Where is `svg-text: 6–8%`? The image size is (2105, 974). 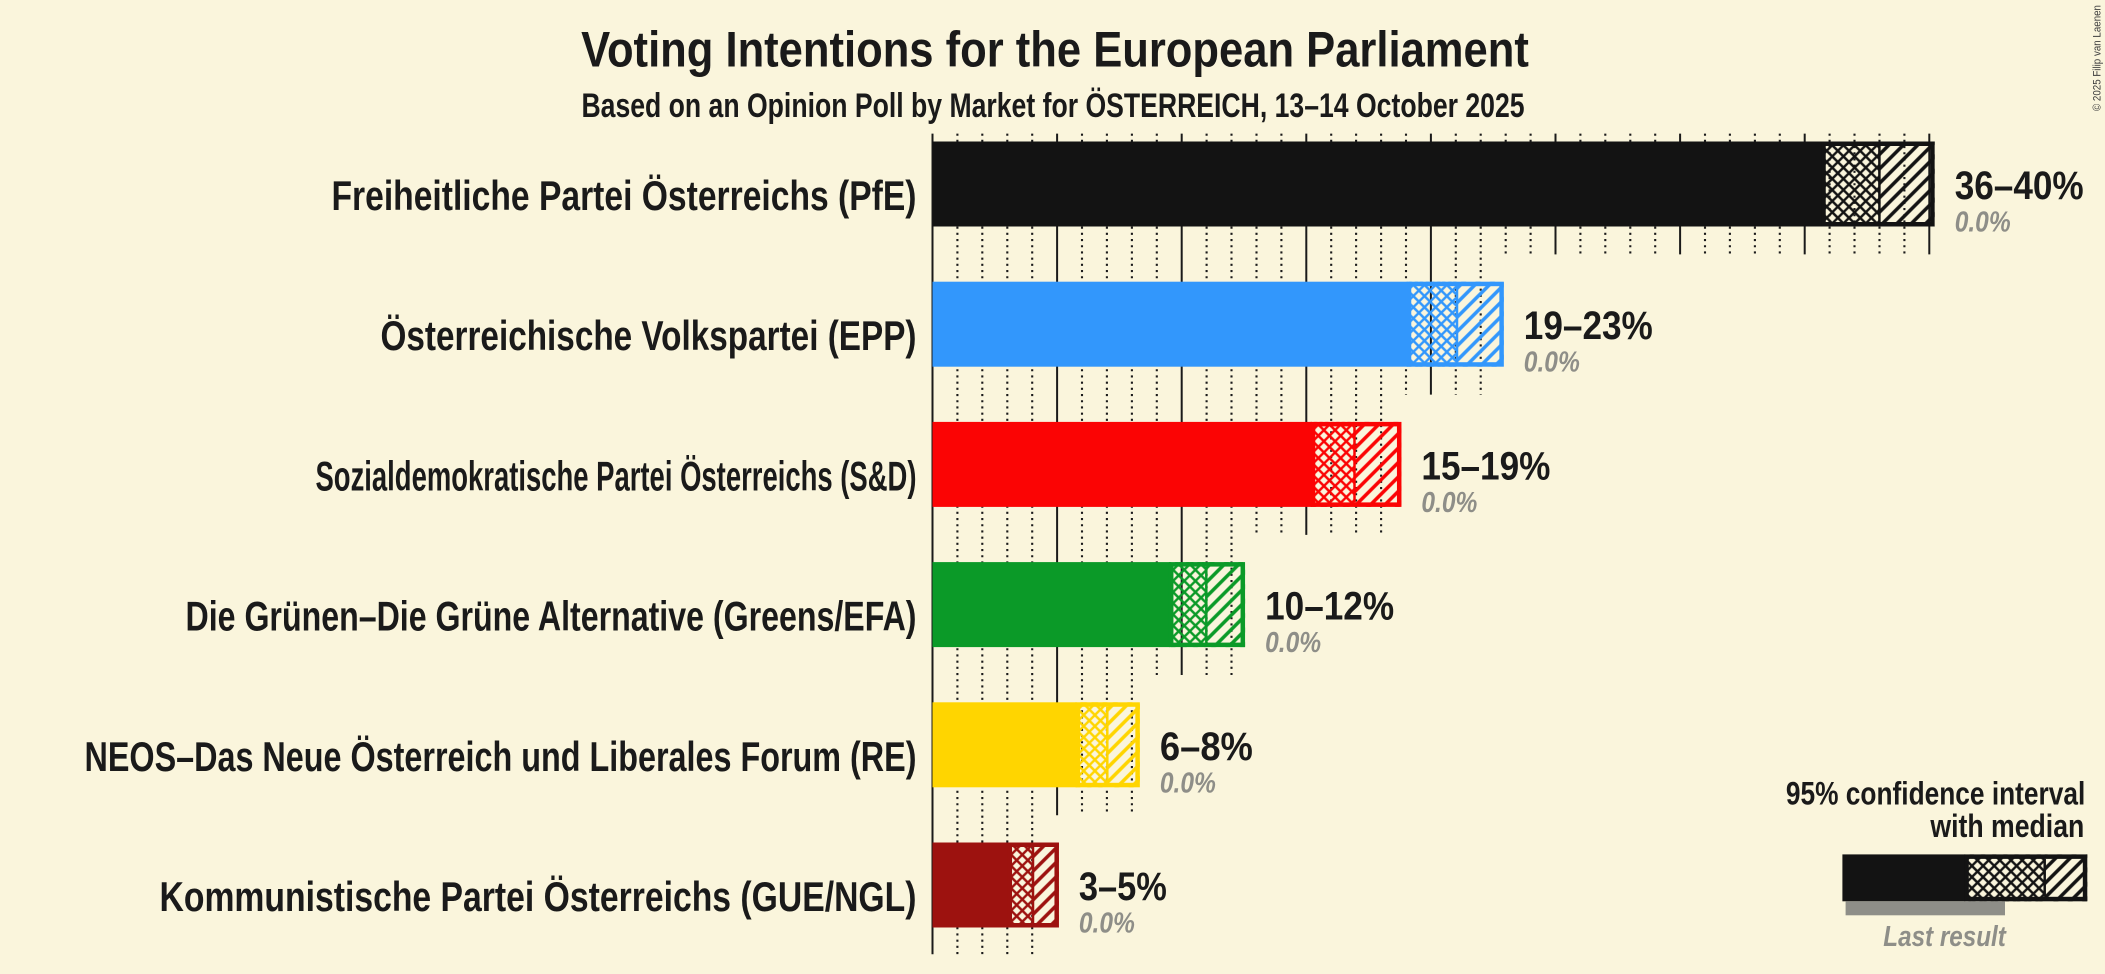
svg-text: 6–8% is located at coordinates (1206, 747).